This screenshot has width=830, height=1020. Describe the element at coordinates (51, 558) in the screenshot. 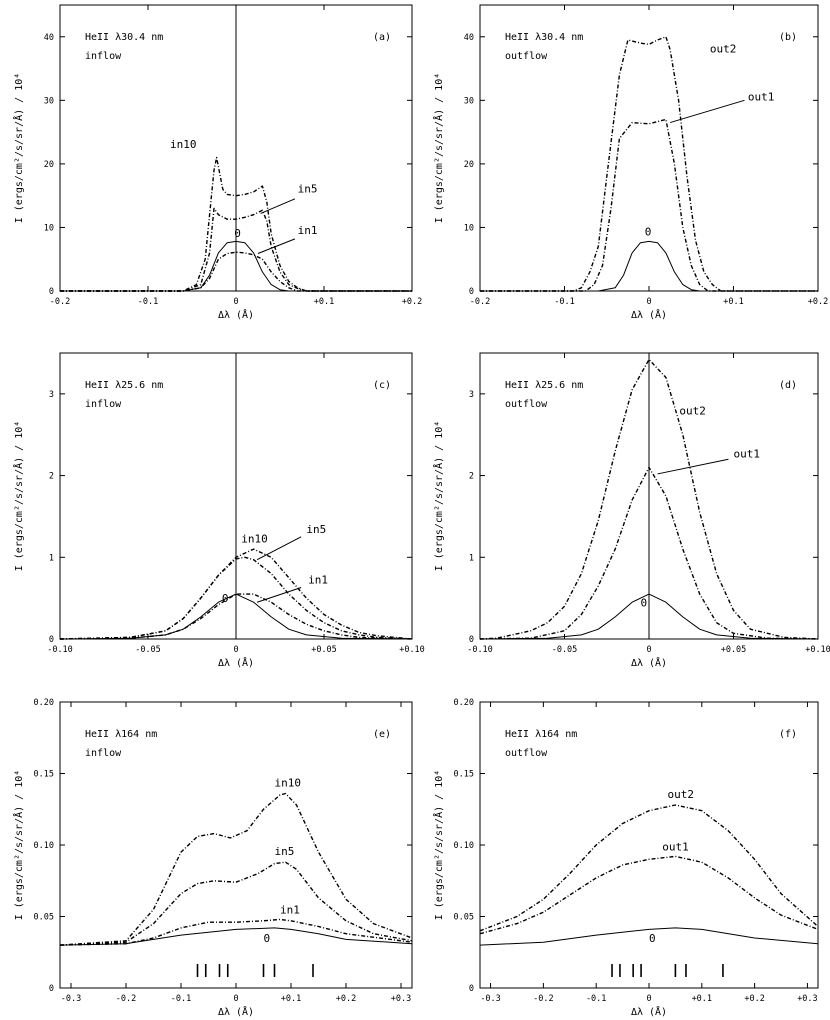

I see `y-tick-label: 1` at that location.